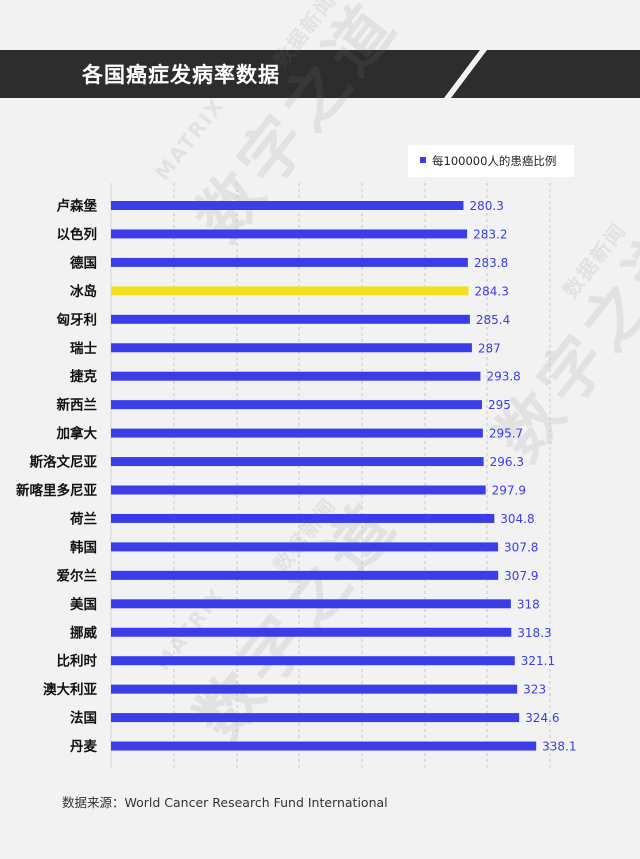 Image resolution: width=640 pixels, height=859 pixels. I want to click on value-label: 283.2, so click(490, 234).